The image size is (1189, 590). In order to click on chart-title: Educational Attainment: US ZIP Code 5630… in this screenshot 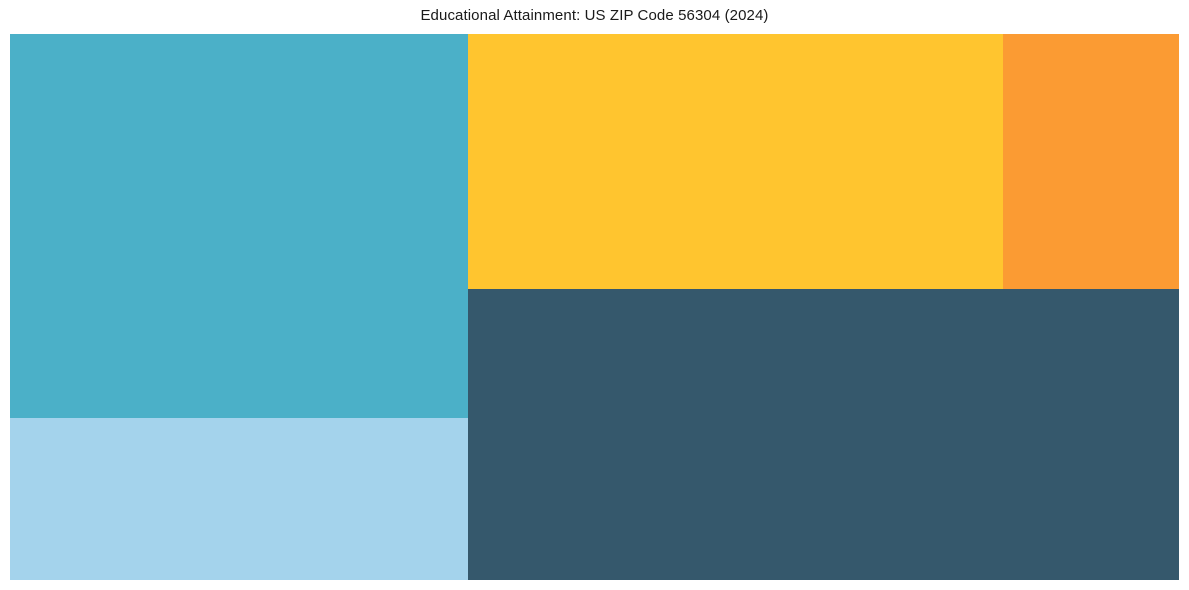, I will do `click(594, 15)`.